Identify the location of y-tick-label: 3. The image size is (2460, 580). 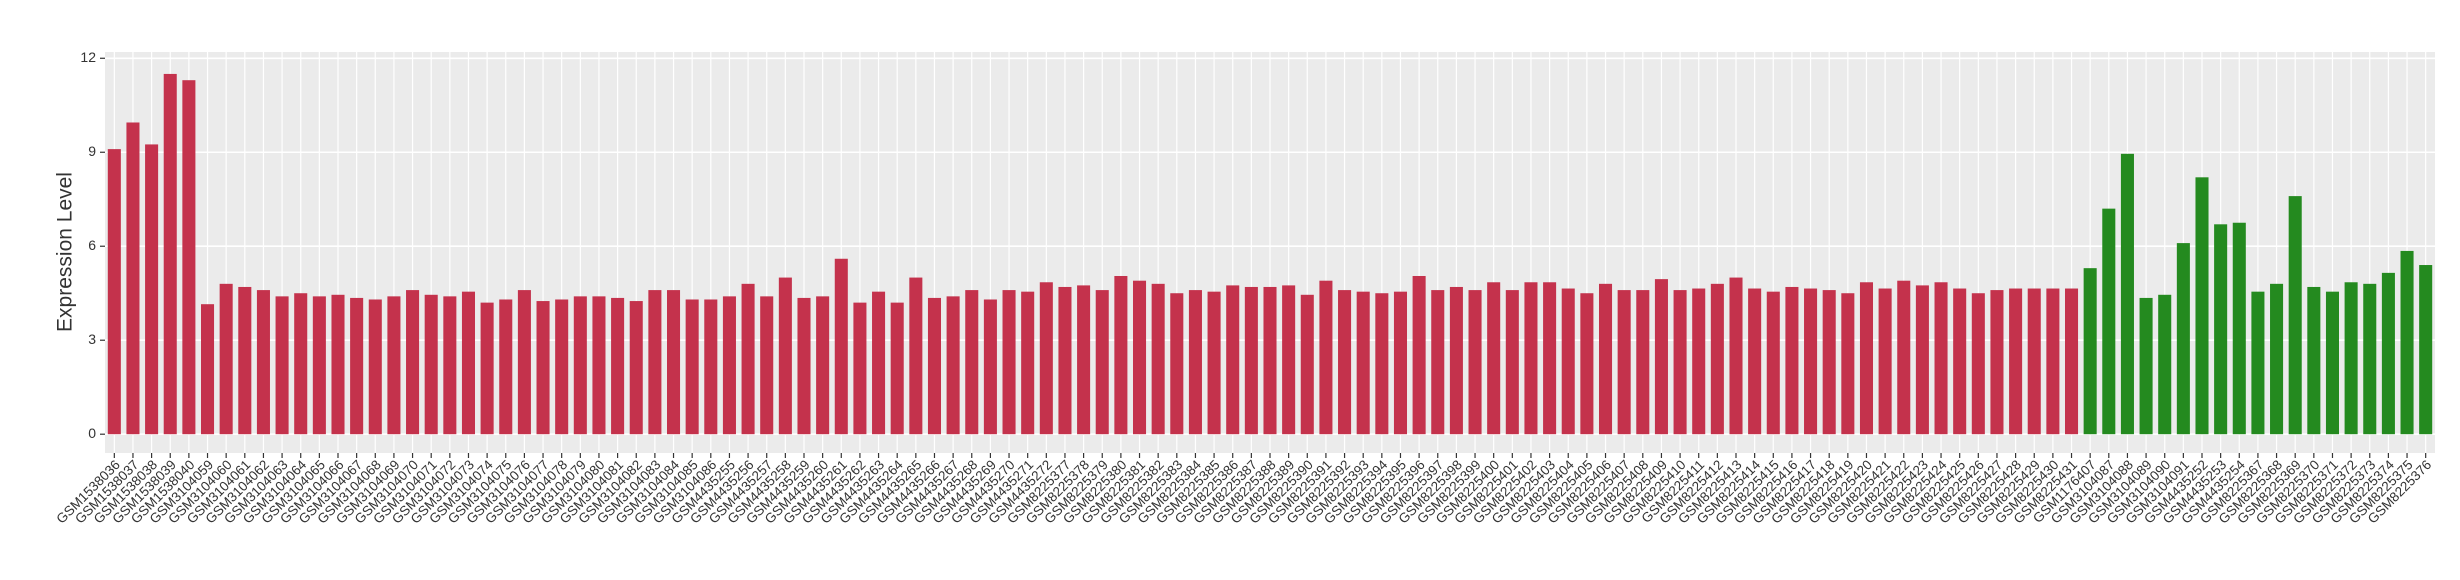
(92, 339).